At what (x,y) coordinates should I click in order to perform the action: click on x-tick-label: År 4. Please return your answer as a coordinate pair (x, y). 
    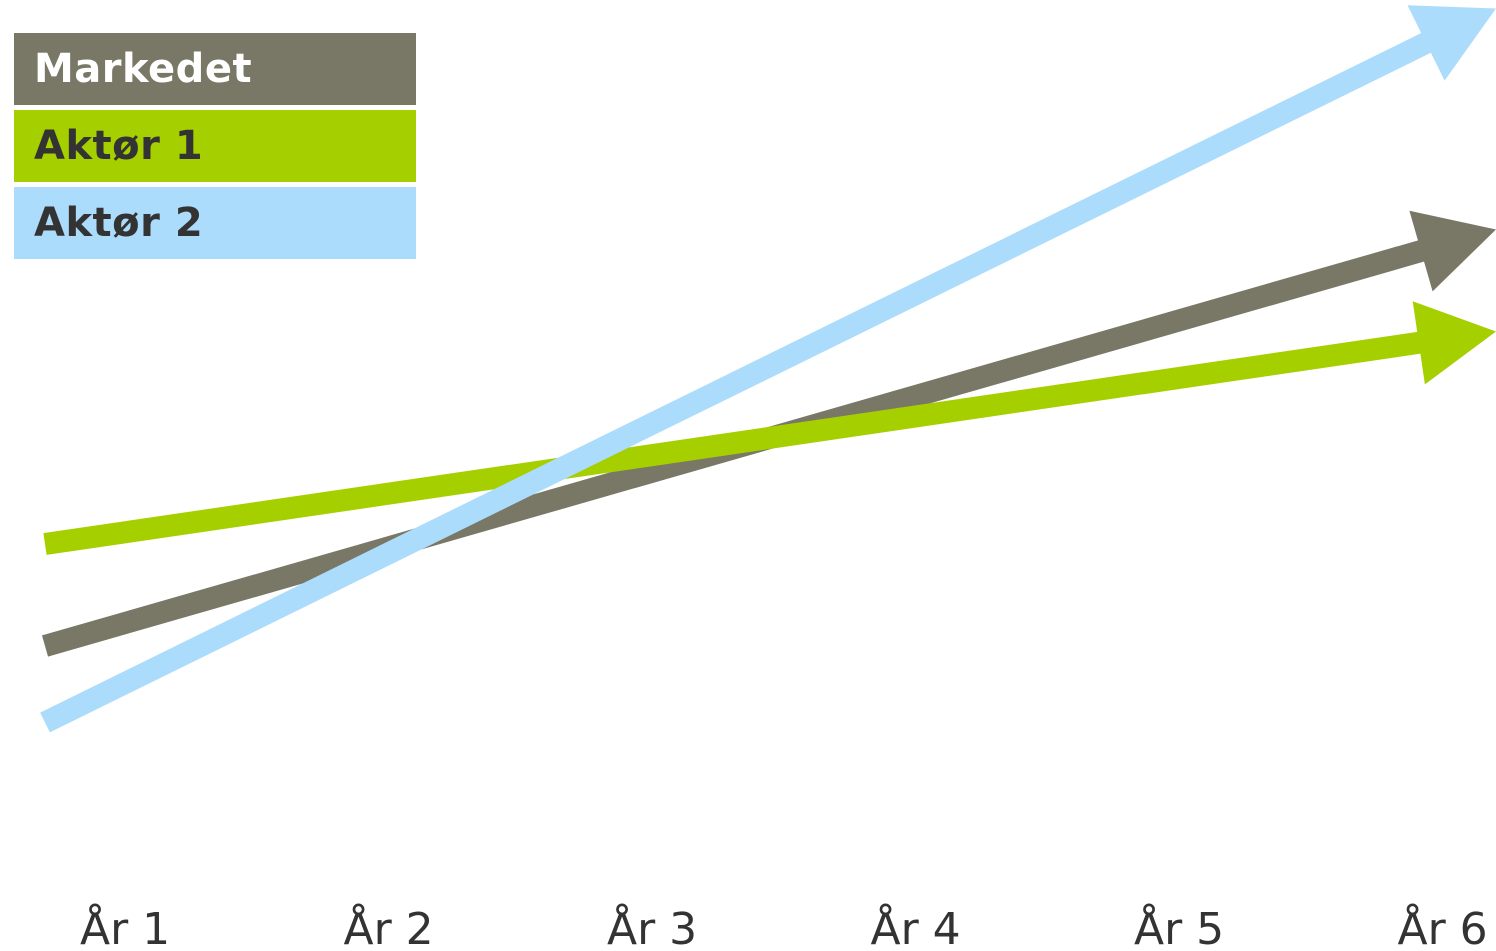
    Looking at the image, I should click on (916, 926).